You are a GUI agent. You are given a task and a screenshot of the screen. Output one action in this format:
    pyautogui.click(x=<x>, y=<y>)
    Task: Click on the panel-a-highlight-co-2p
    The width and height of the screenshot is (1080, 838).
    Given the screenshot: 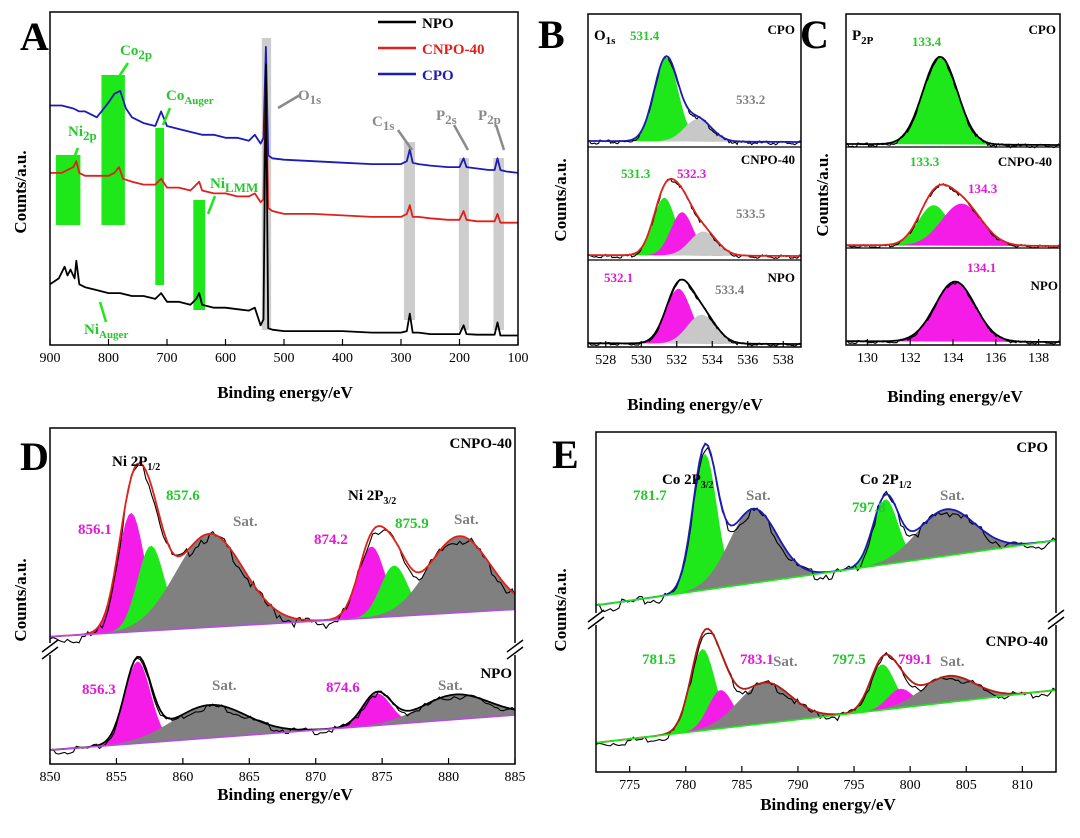 What is the action you would take?
    pyautogui.click(x=113, y=150)
    